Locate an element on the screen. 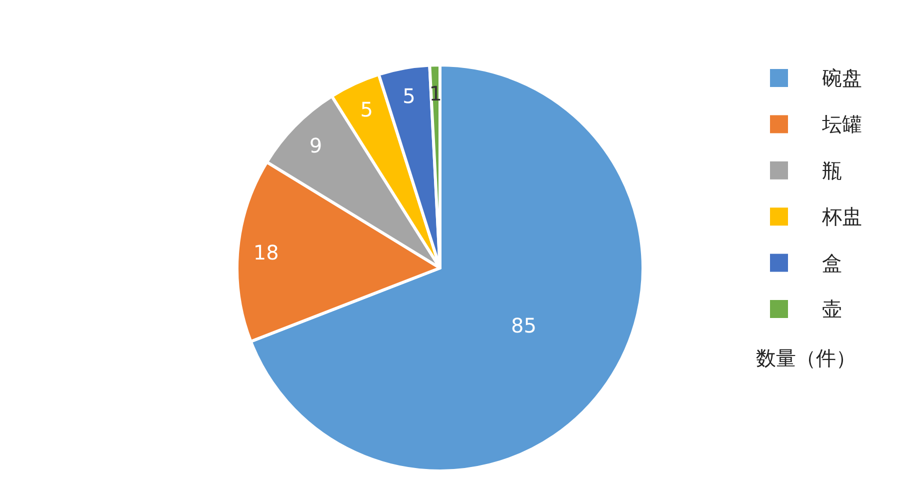 This screenshot has height=482, width=900. data-label: 9 is located at coordinates (315, 145).